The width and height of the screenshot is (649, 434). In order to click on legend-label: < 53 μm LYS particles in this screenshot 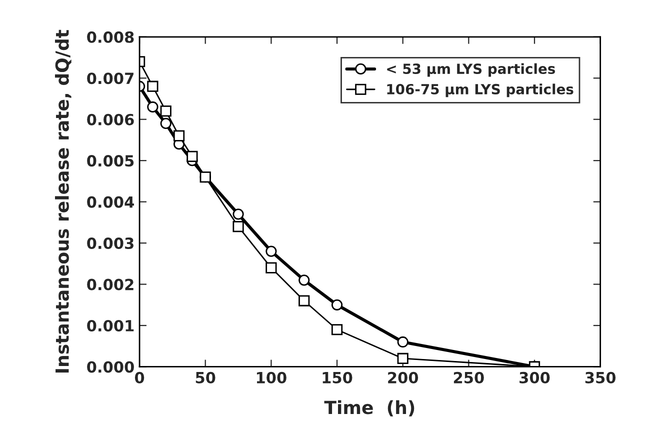, I will do `click(471, 70)`.